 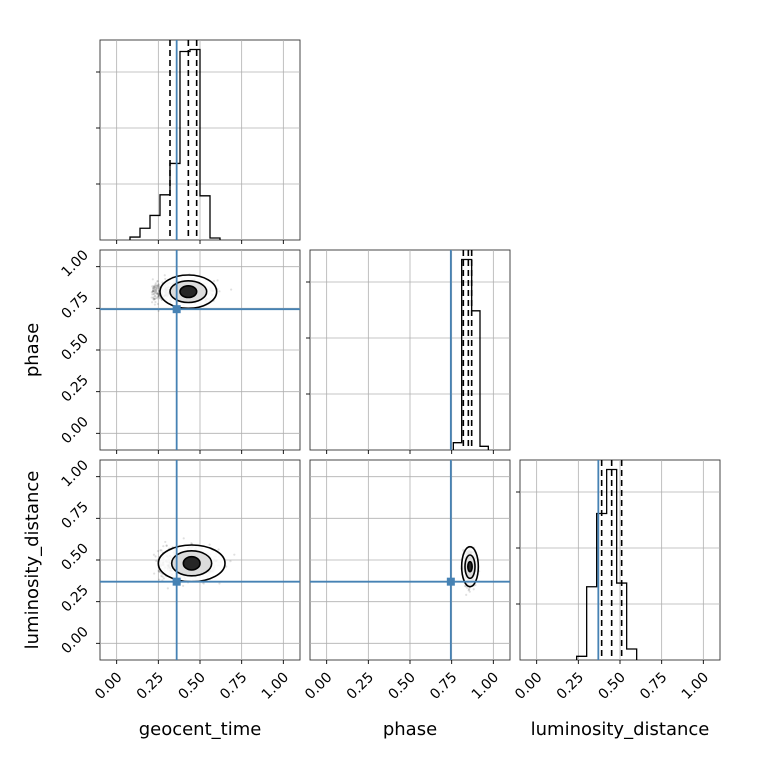 What do you see at coordinates (32, 350) in the screenshot?
I see `y-axis-label-phase: phase` at bounding box center [32, 350].